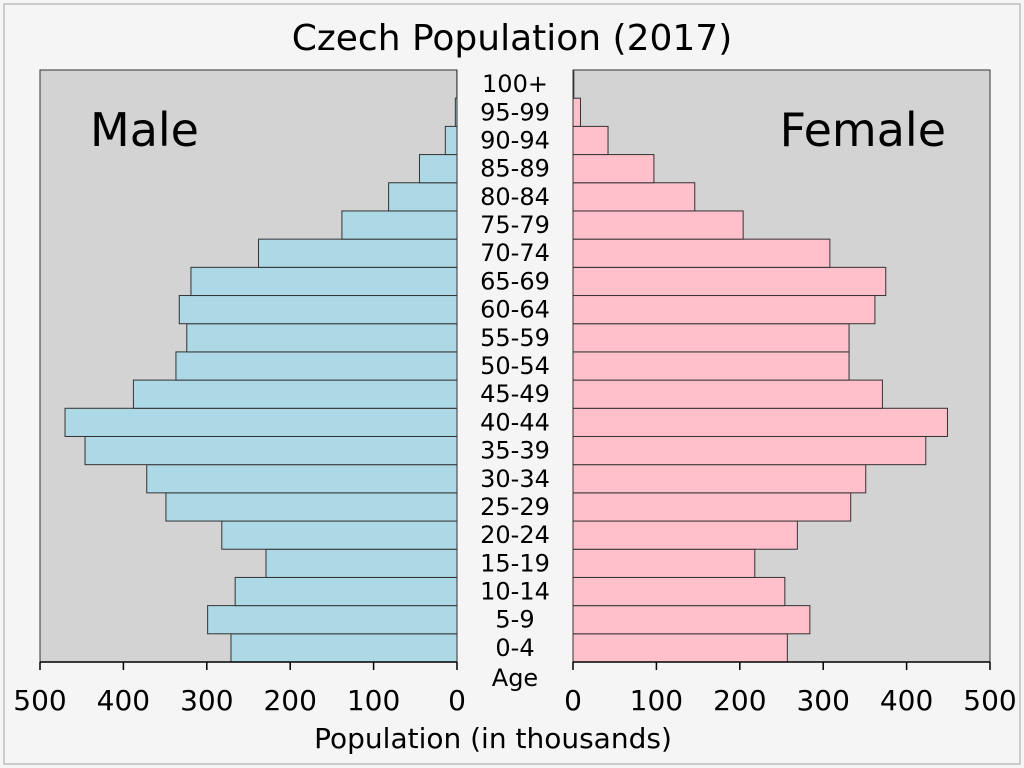  What do you see at coordinates (515, 140) in the screenshot?
I see `age-label-90-94: 90-94` at bounding box center [515, 140].